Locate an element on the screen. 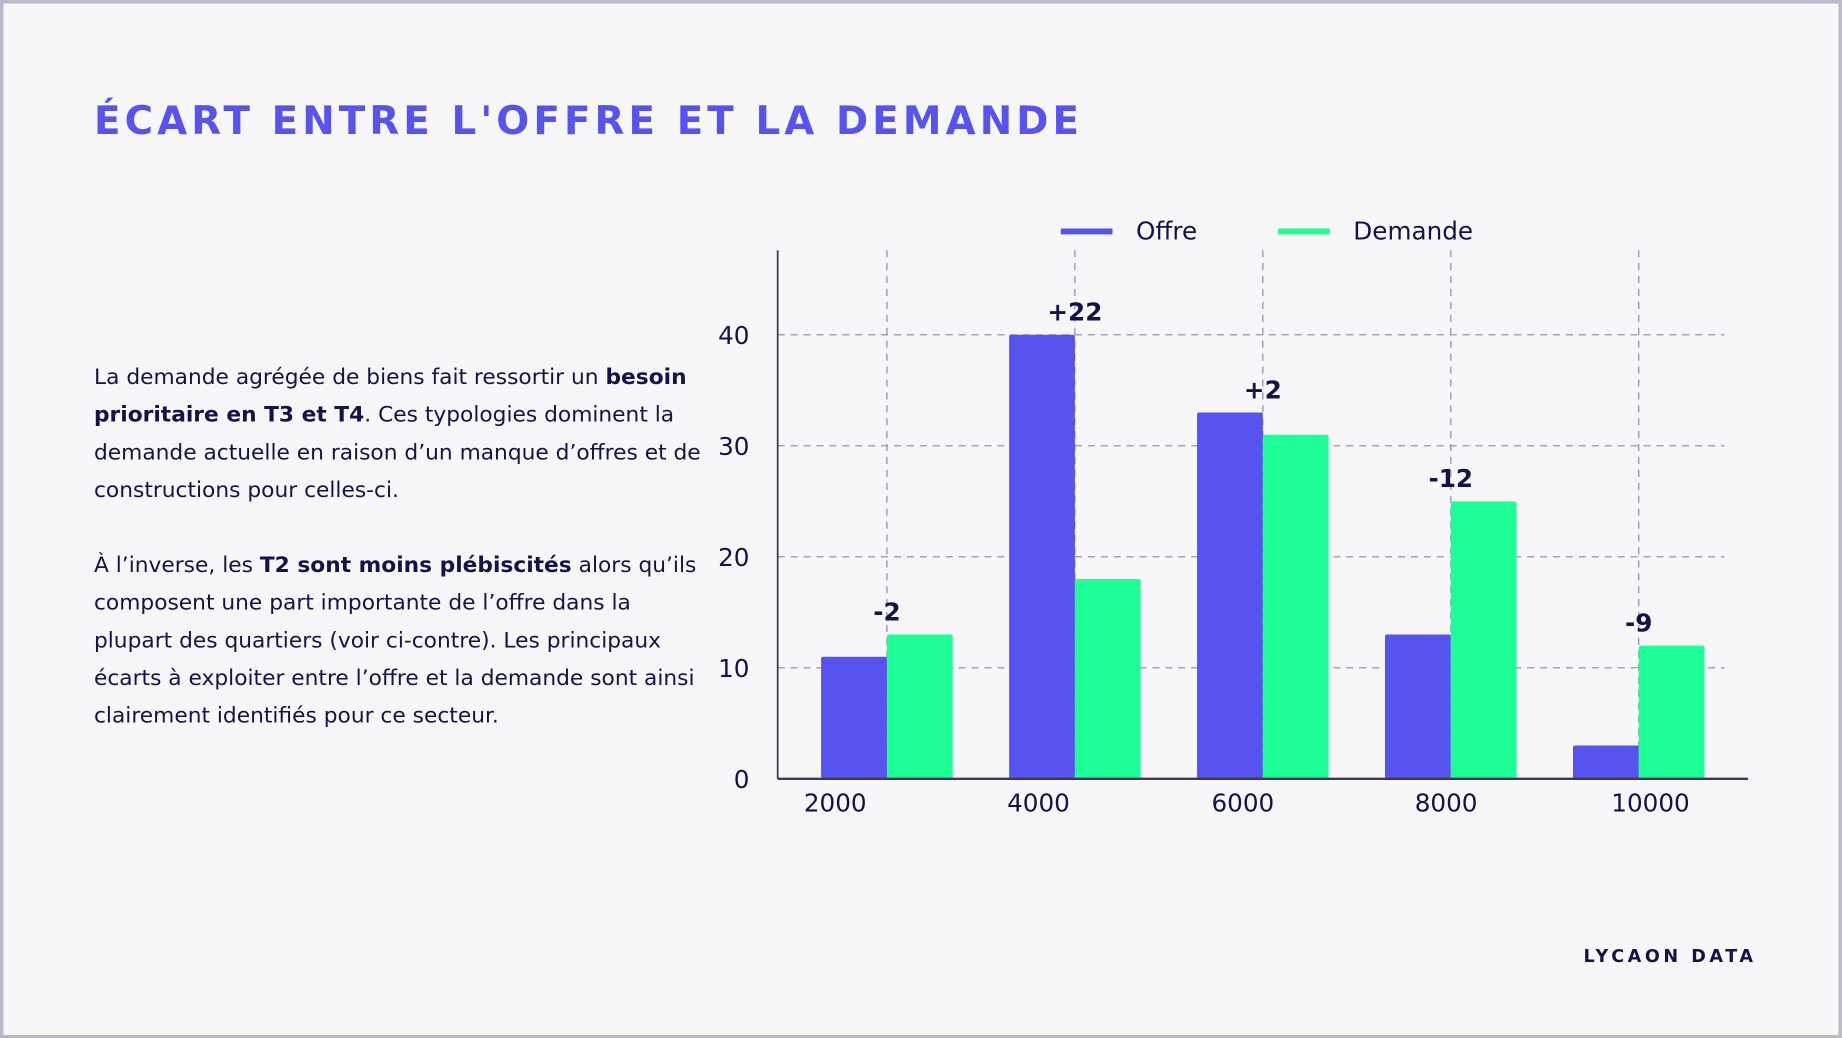 The width and height of the screenshot is (1842, 1038). y-tick-label: 40 is located at coordinates (733, 335).